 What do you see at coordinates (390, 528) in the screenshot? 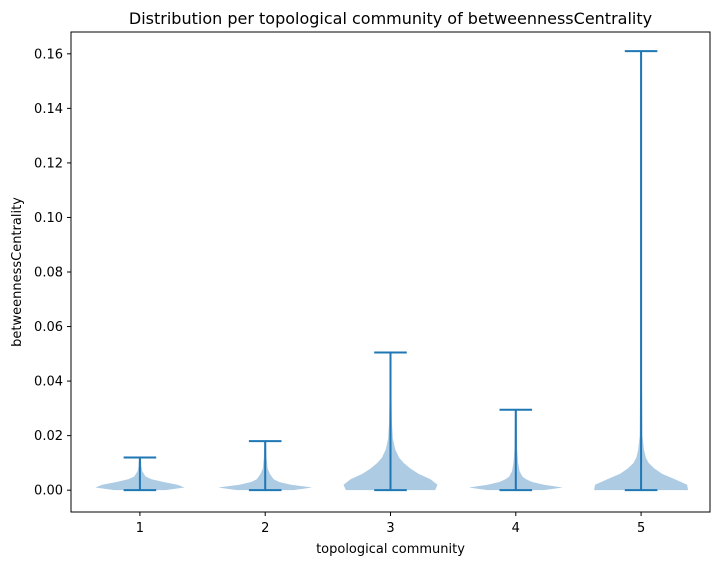
I see `x-tick-label: 3` at bounding box center [390, 528].